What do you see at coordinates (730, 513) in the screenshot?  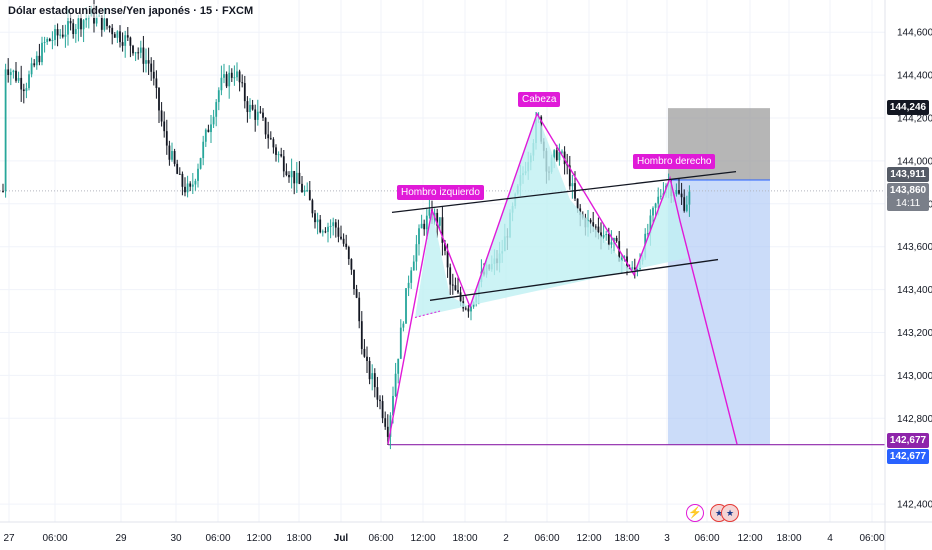 I see `us-flag-event-icon-2: ★` at bounding box center [730, 513].